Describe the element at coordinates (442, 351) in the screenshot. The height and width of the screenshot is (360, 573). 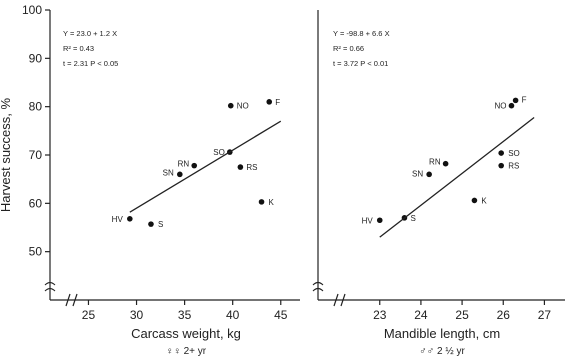
I see `right-x-axis-subcaption: ♂♂ 2 ½ yr` at that location.